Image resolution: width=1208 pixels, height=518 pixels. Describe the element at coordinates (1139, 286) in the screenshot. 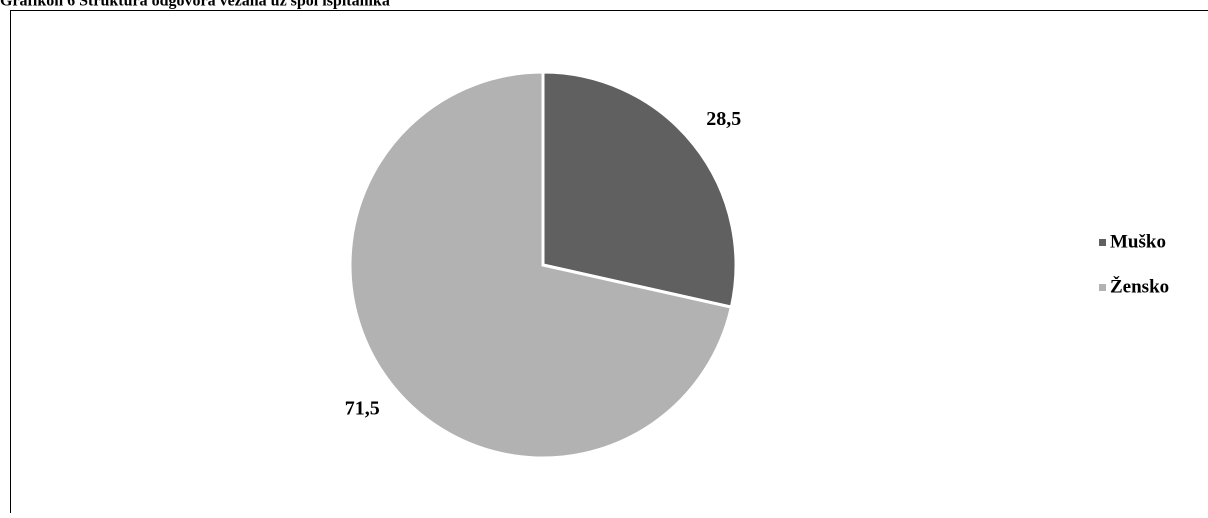

I see `legend-label: Žensko` at that location.